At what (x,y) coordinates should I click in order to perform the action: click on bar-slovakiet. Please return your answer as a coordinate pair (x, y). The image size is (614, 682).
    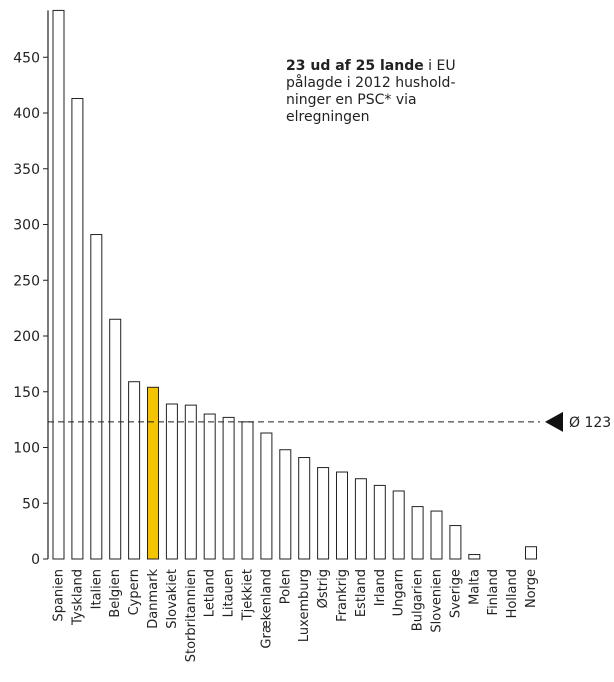
    Looking at the image, I should click on (171, 481).